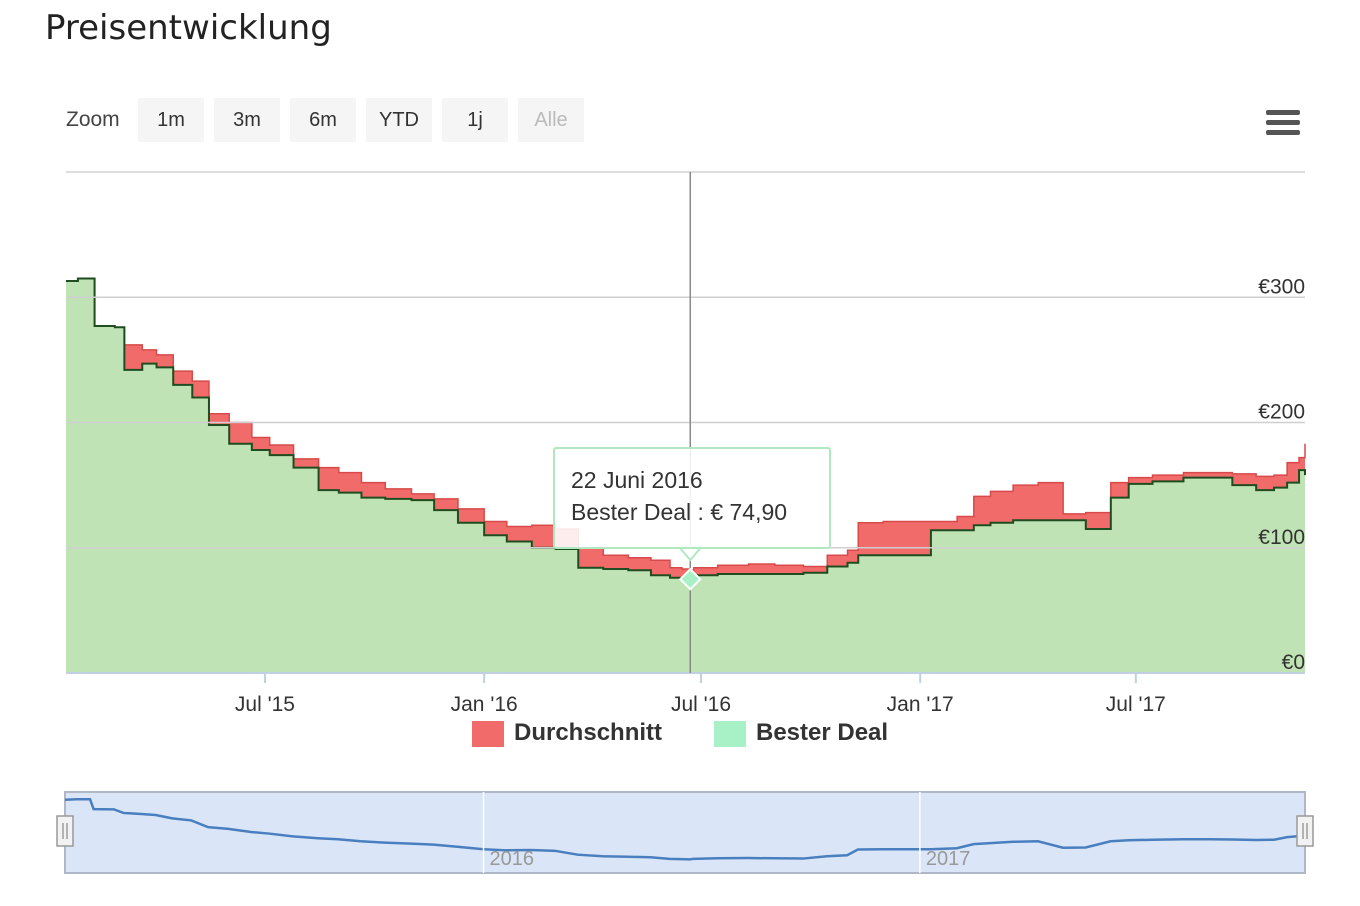 Image resolution: width=1360 pixels, height=906 pixels. I want to click on legend-item-durchschnitt: Durchschnitt, so click(577, 734).